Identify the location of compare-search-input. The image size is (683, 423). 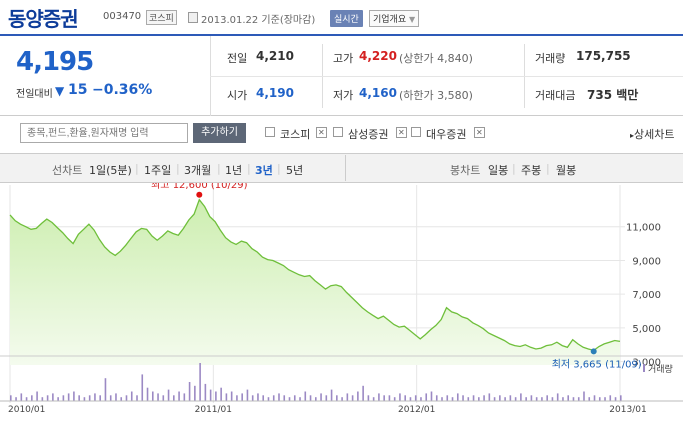
(104, 133).